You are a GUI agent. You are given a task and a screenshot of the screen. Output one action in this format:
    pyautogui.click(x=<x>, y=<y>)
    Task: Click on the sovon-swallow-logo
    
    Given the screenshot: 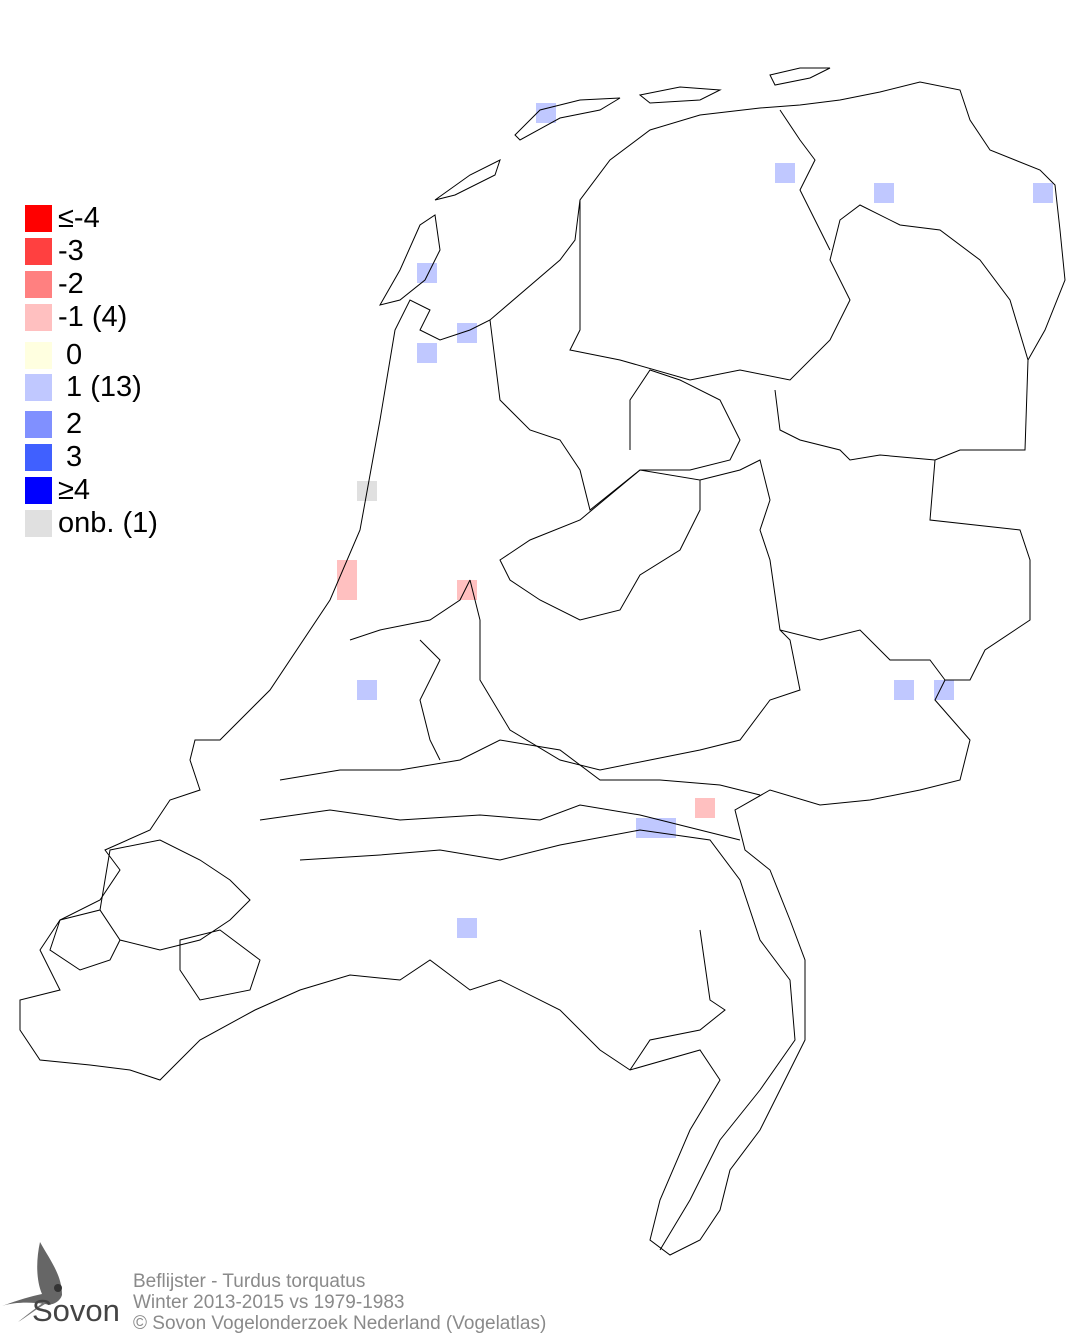 What is the action you would take?
    pyautogui.click(x=32, y=1282)
    